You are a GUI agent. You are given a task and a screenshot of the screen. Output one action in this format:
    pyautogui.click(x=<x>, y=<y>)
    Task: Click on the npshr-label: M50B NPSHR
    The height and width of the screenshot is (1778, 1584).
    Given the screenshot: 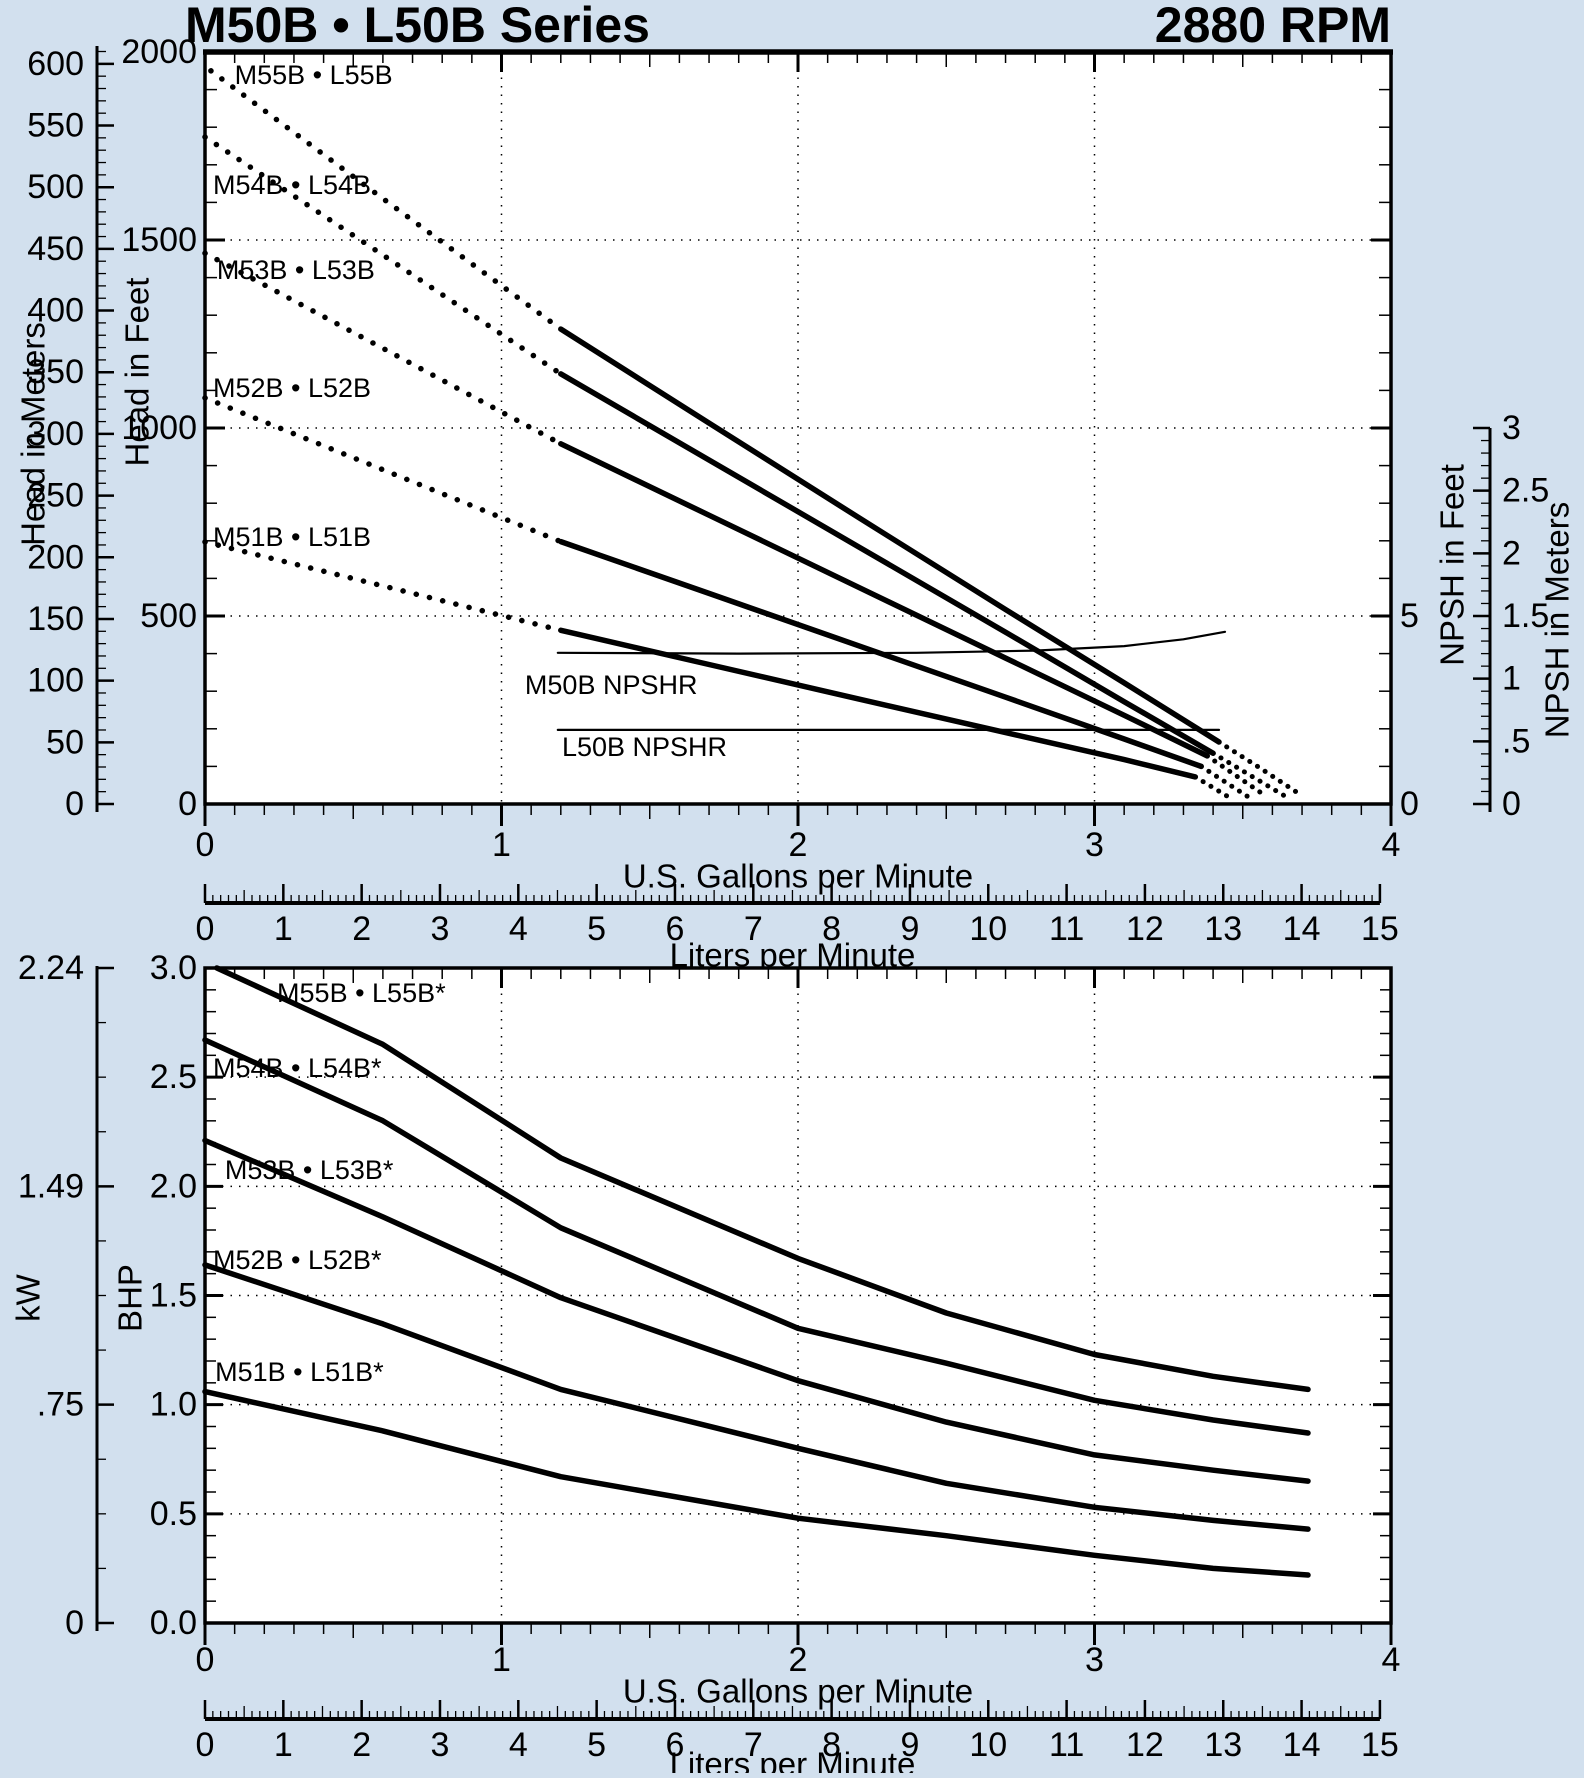 What is the action you would take?
    pyautogui.click(x=611, y=685)
    